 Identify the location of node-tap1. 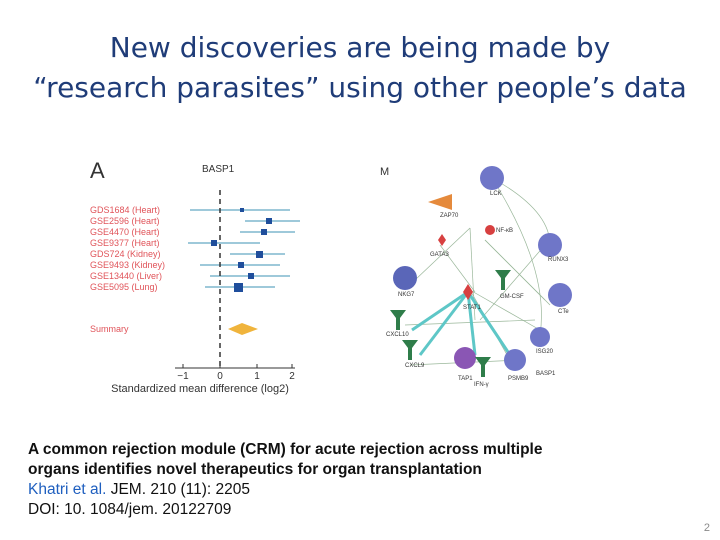
(465, 358).